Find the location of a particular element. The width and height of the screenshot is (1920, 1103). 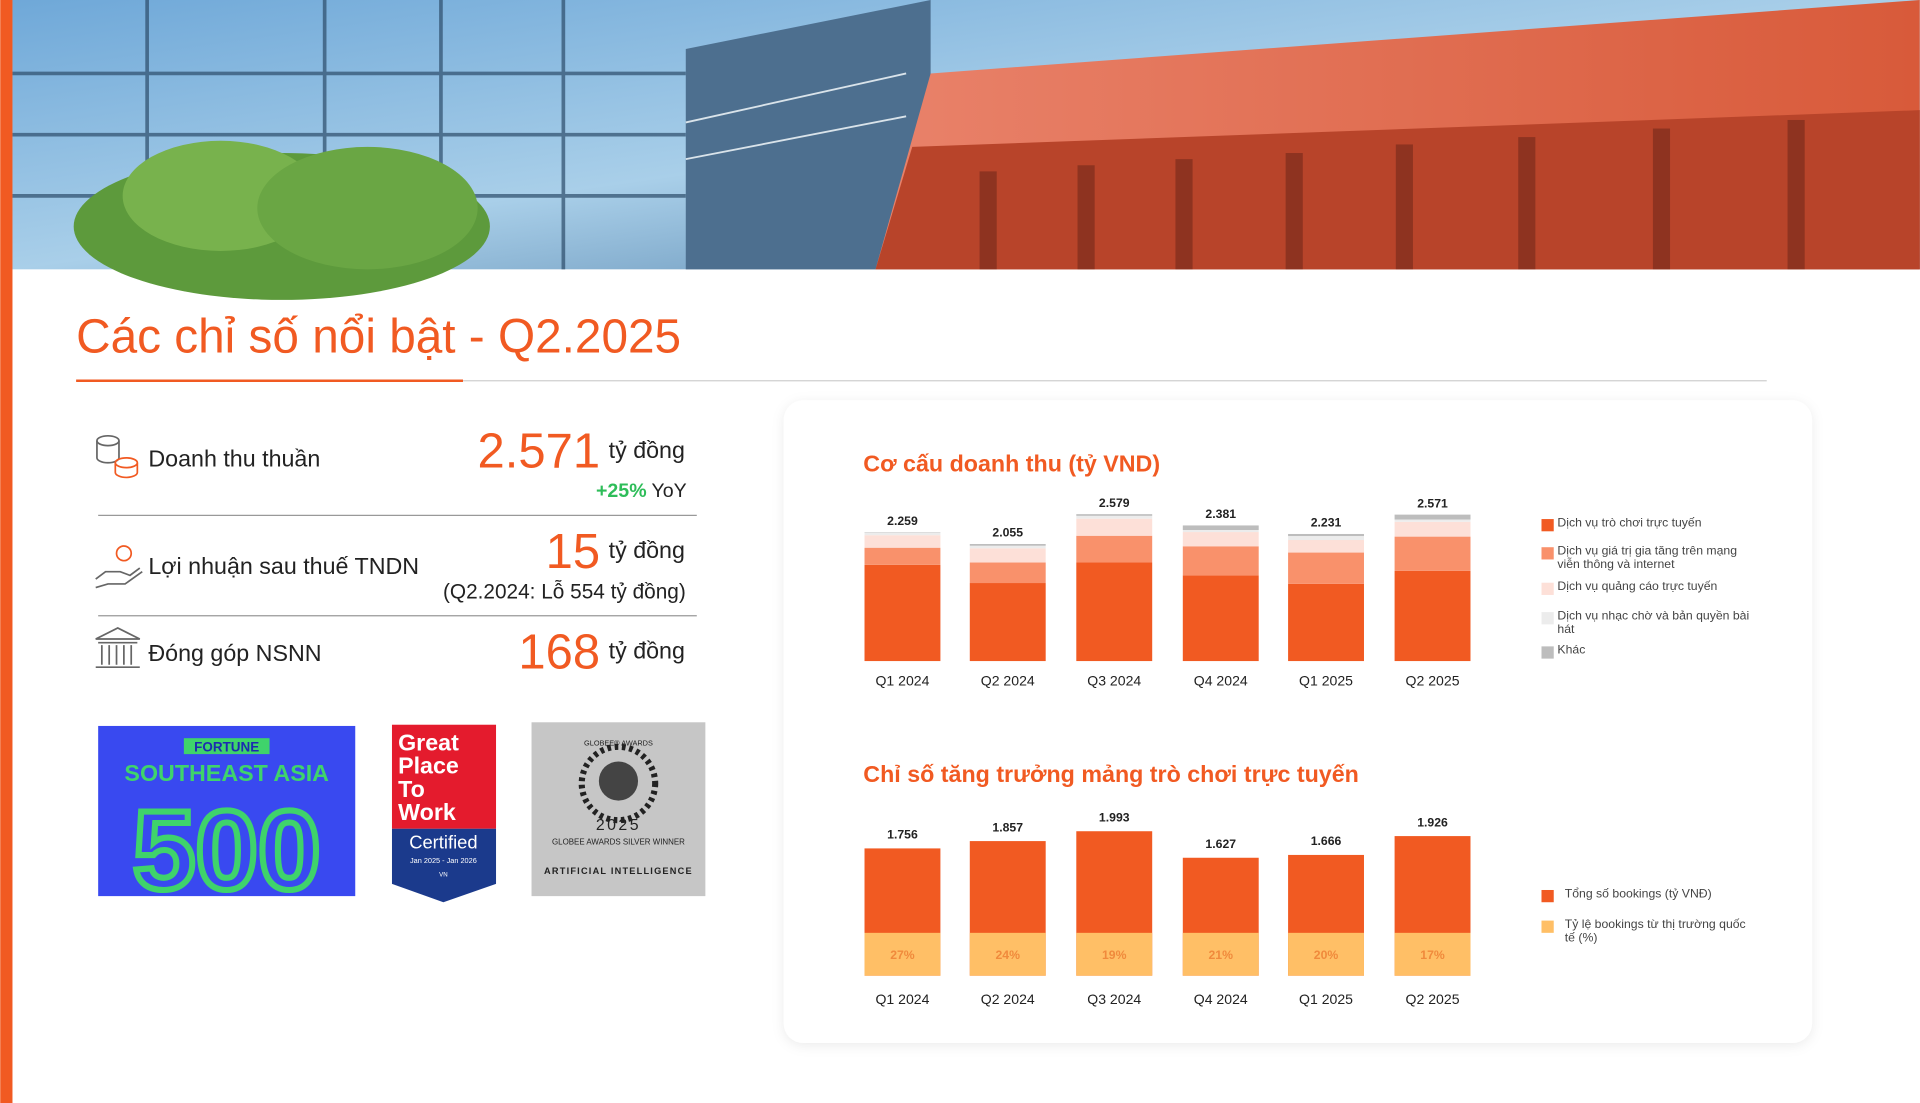

share-label: 24% is located at coordinates (1007, 955).